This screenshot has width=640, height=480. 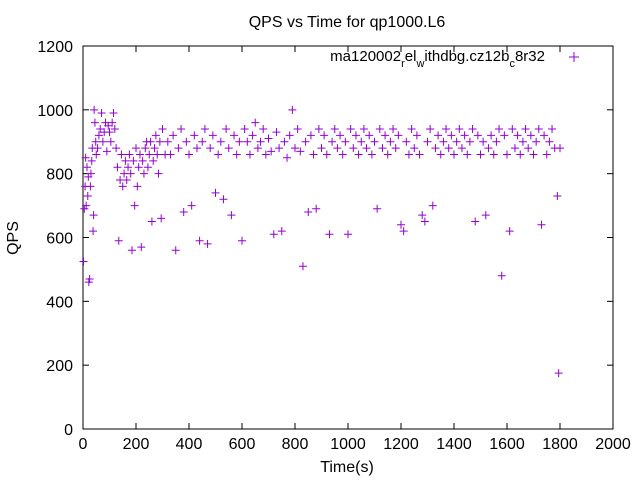 What do you see at coordinates (136, 444) in the screenshot?
I see `x-tick-label: 200` at bounding box center [136, 444].